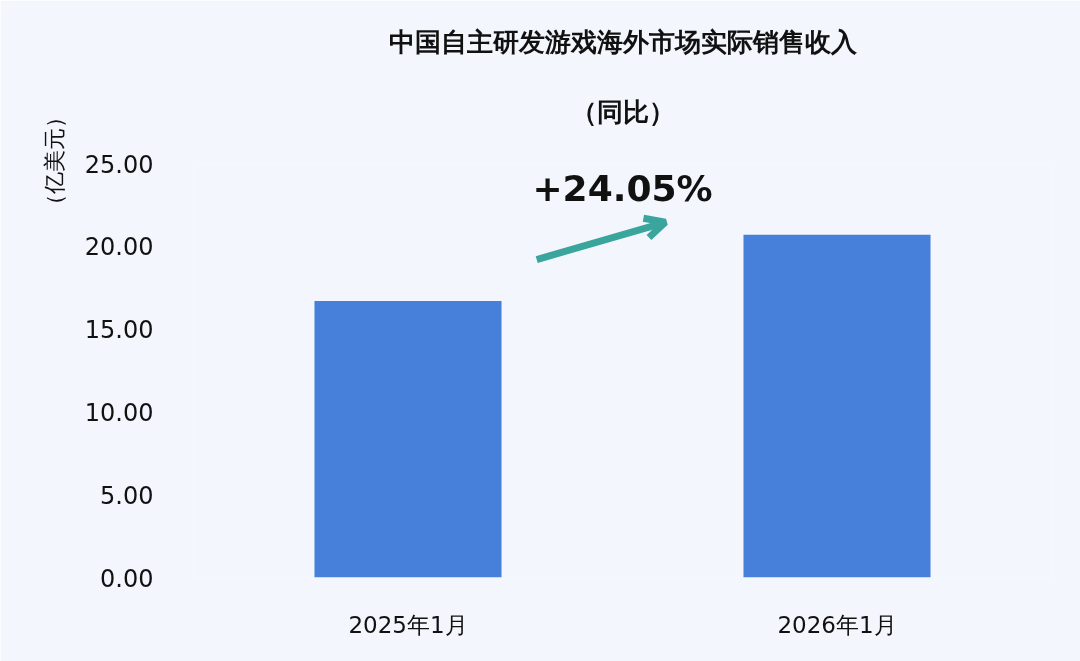  What do you see at coordinates (54, 160) in the screenshot?
I see `y-axis-title: （亿美元）` at bounding box center [54, 160].